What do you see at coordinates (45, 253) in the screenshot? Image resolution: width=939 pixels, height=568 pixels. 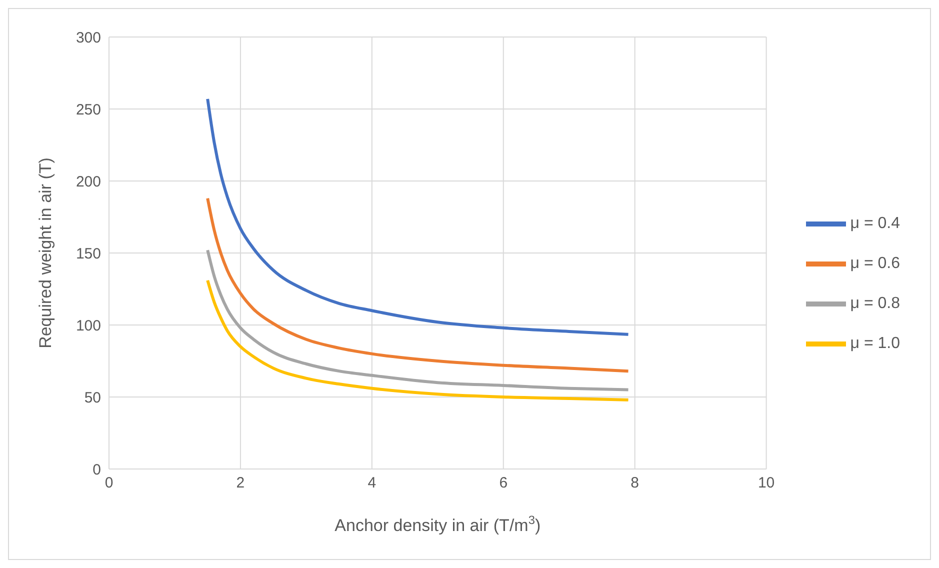 I see `y-axis-title: Required weight in air (T)` at bounding box center [45, 253].